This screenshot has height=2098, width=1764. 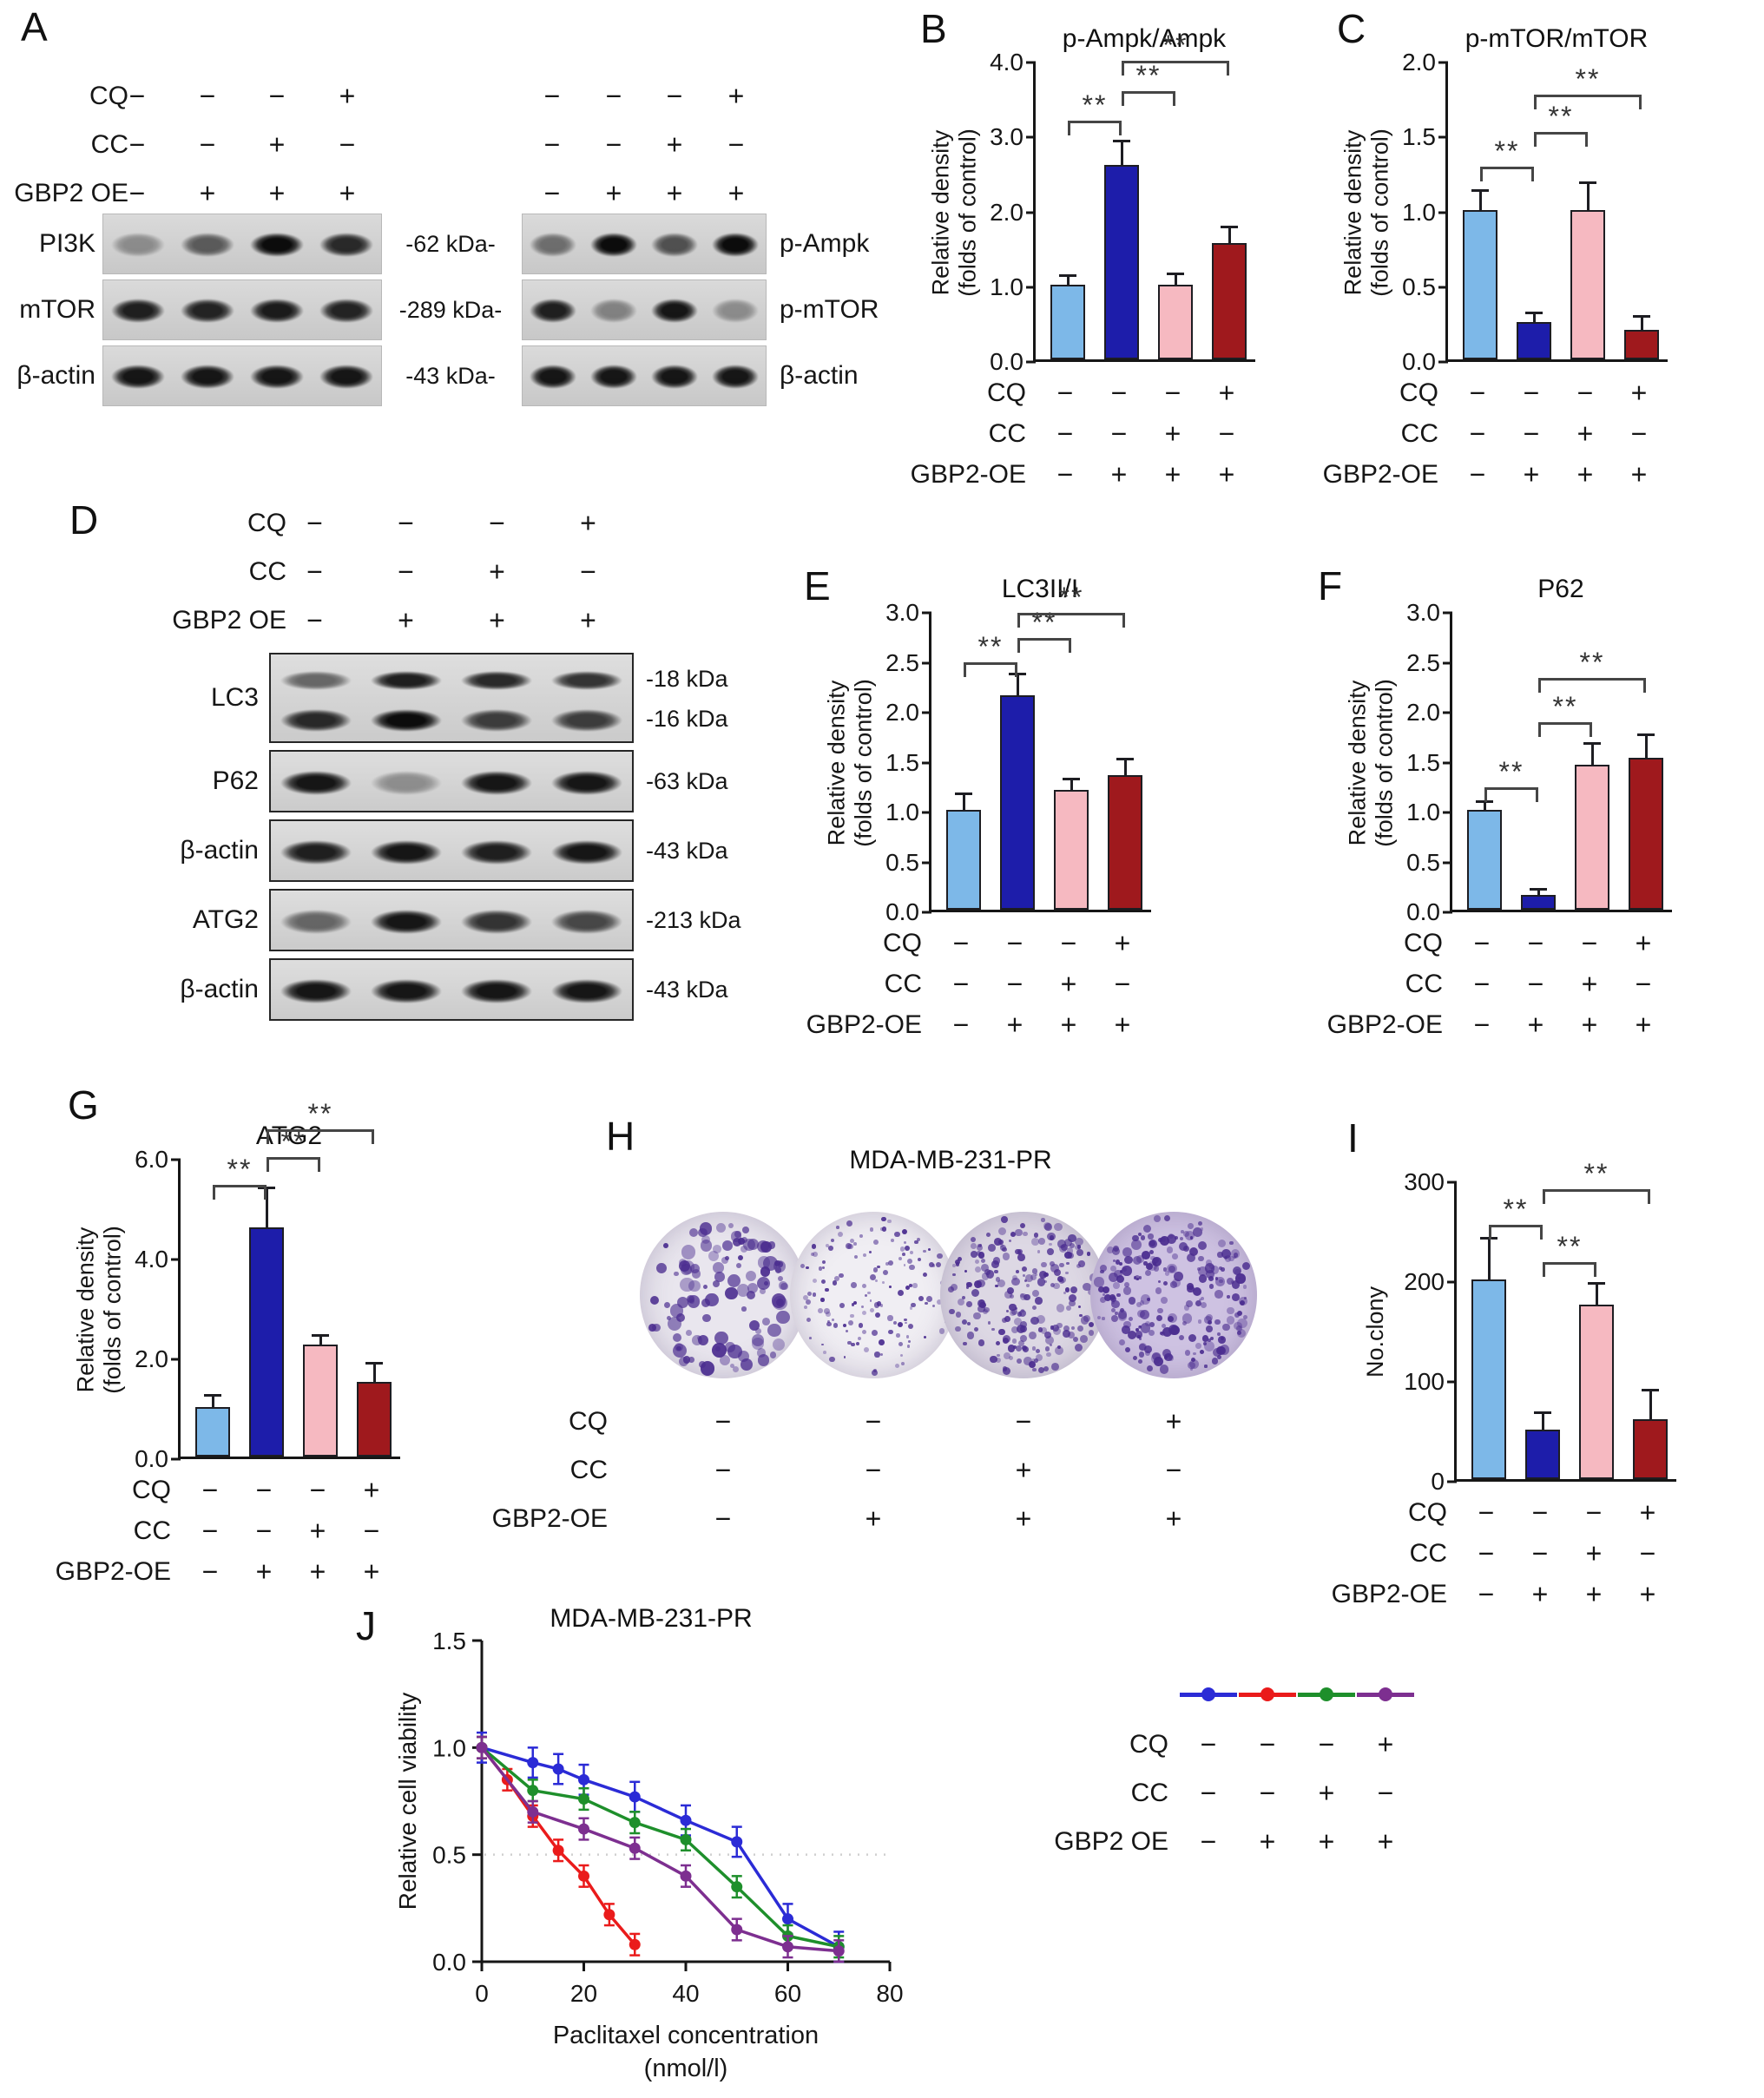 What do you see at coordinates (652, 1618) in the screenshot?
I see `line-chart-title: MDA-MB-231-PR` at bounding box center [652, 1618].